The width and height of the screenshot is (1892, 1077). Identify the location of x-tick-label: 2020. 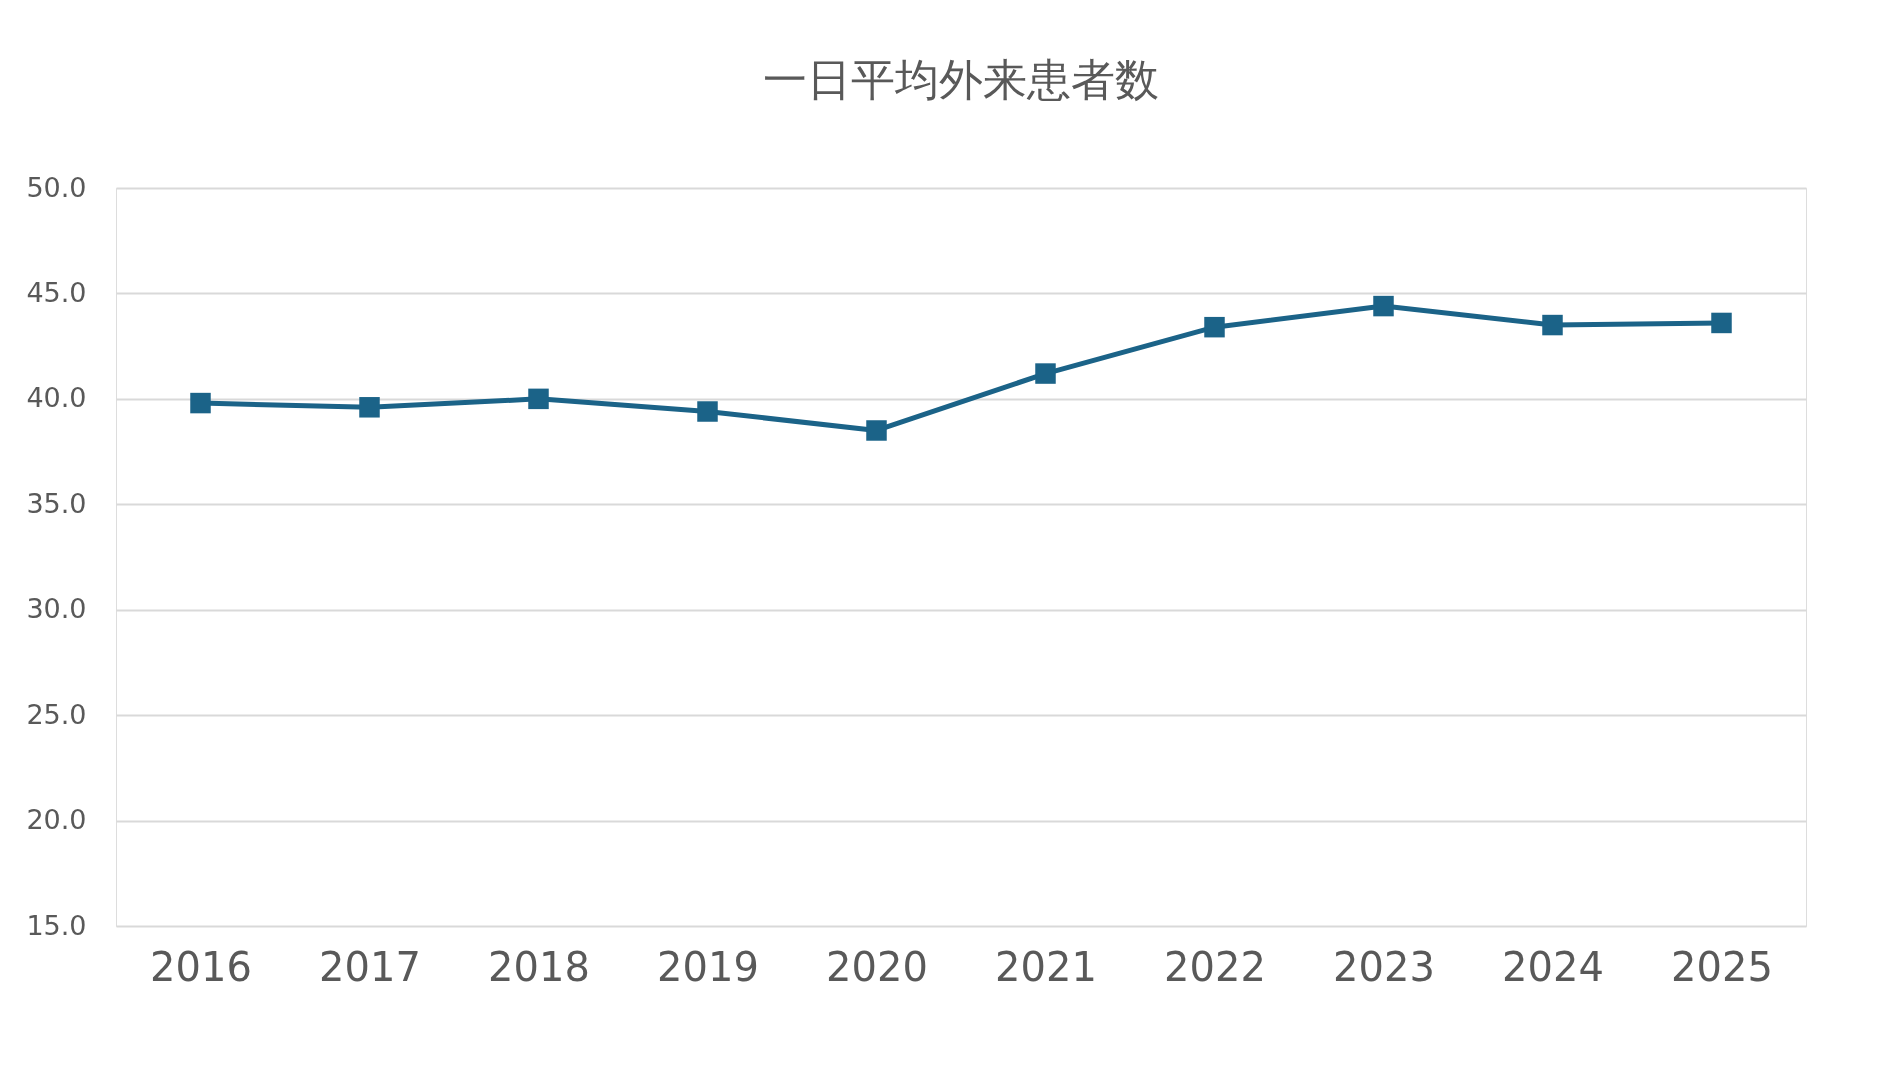
(877, 966).